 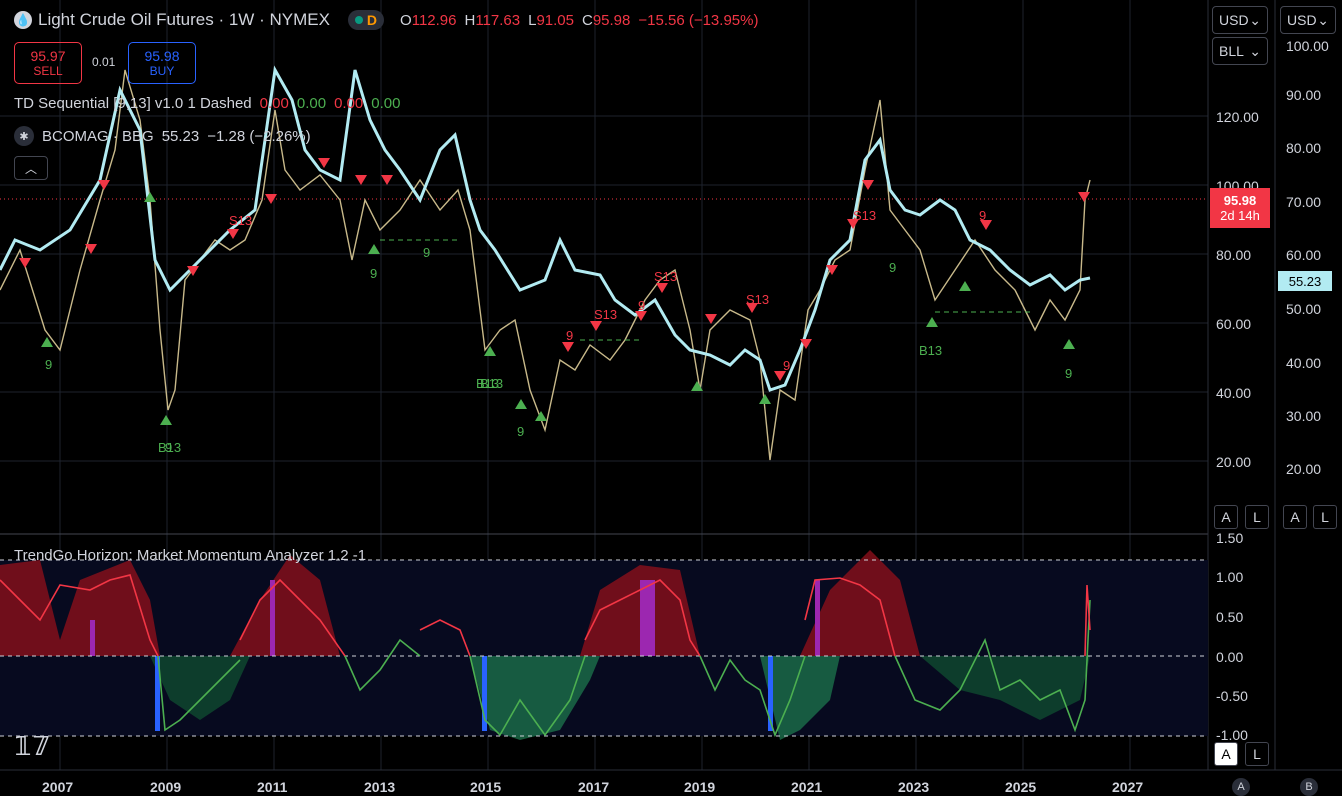 I want to click on collapse-legend-button: ︿, so click(x=31, y=168).